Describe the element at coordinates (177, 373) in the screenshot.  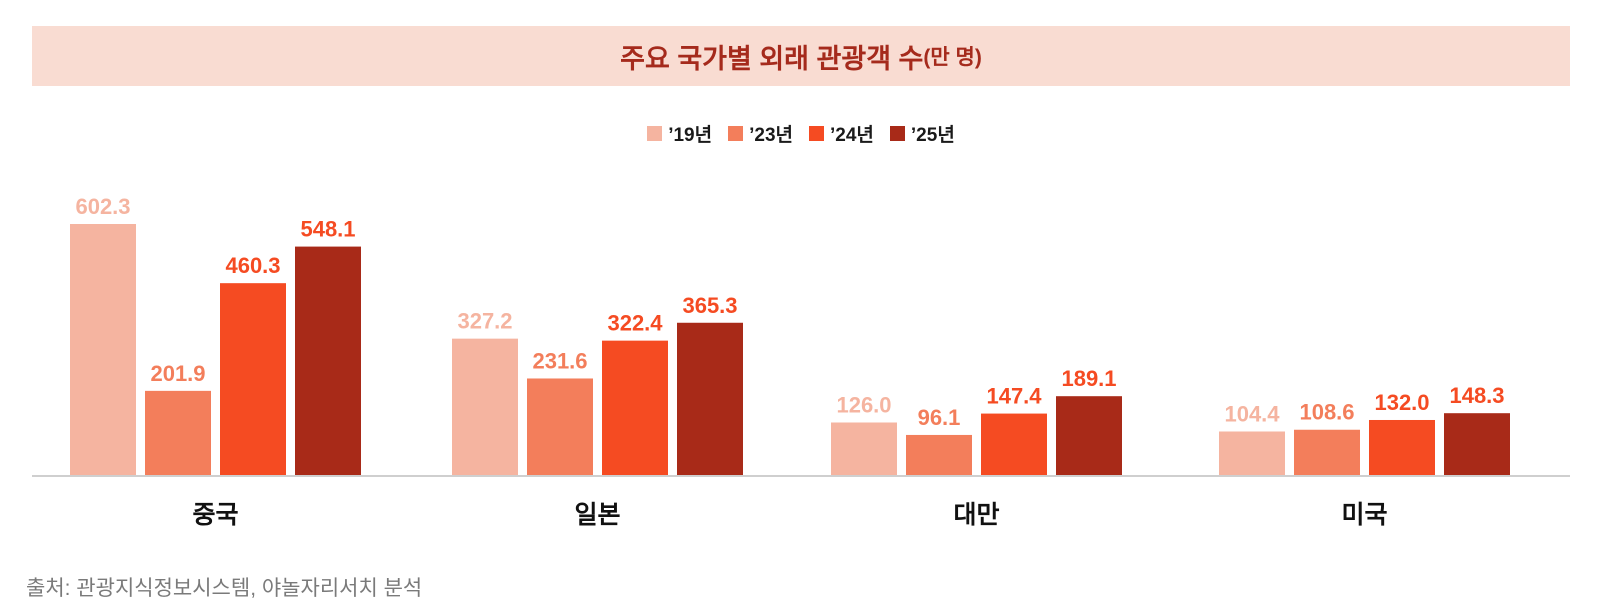
I see `data-label-0-1: 201.9` at that location.